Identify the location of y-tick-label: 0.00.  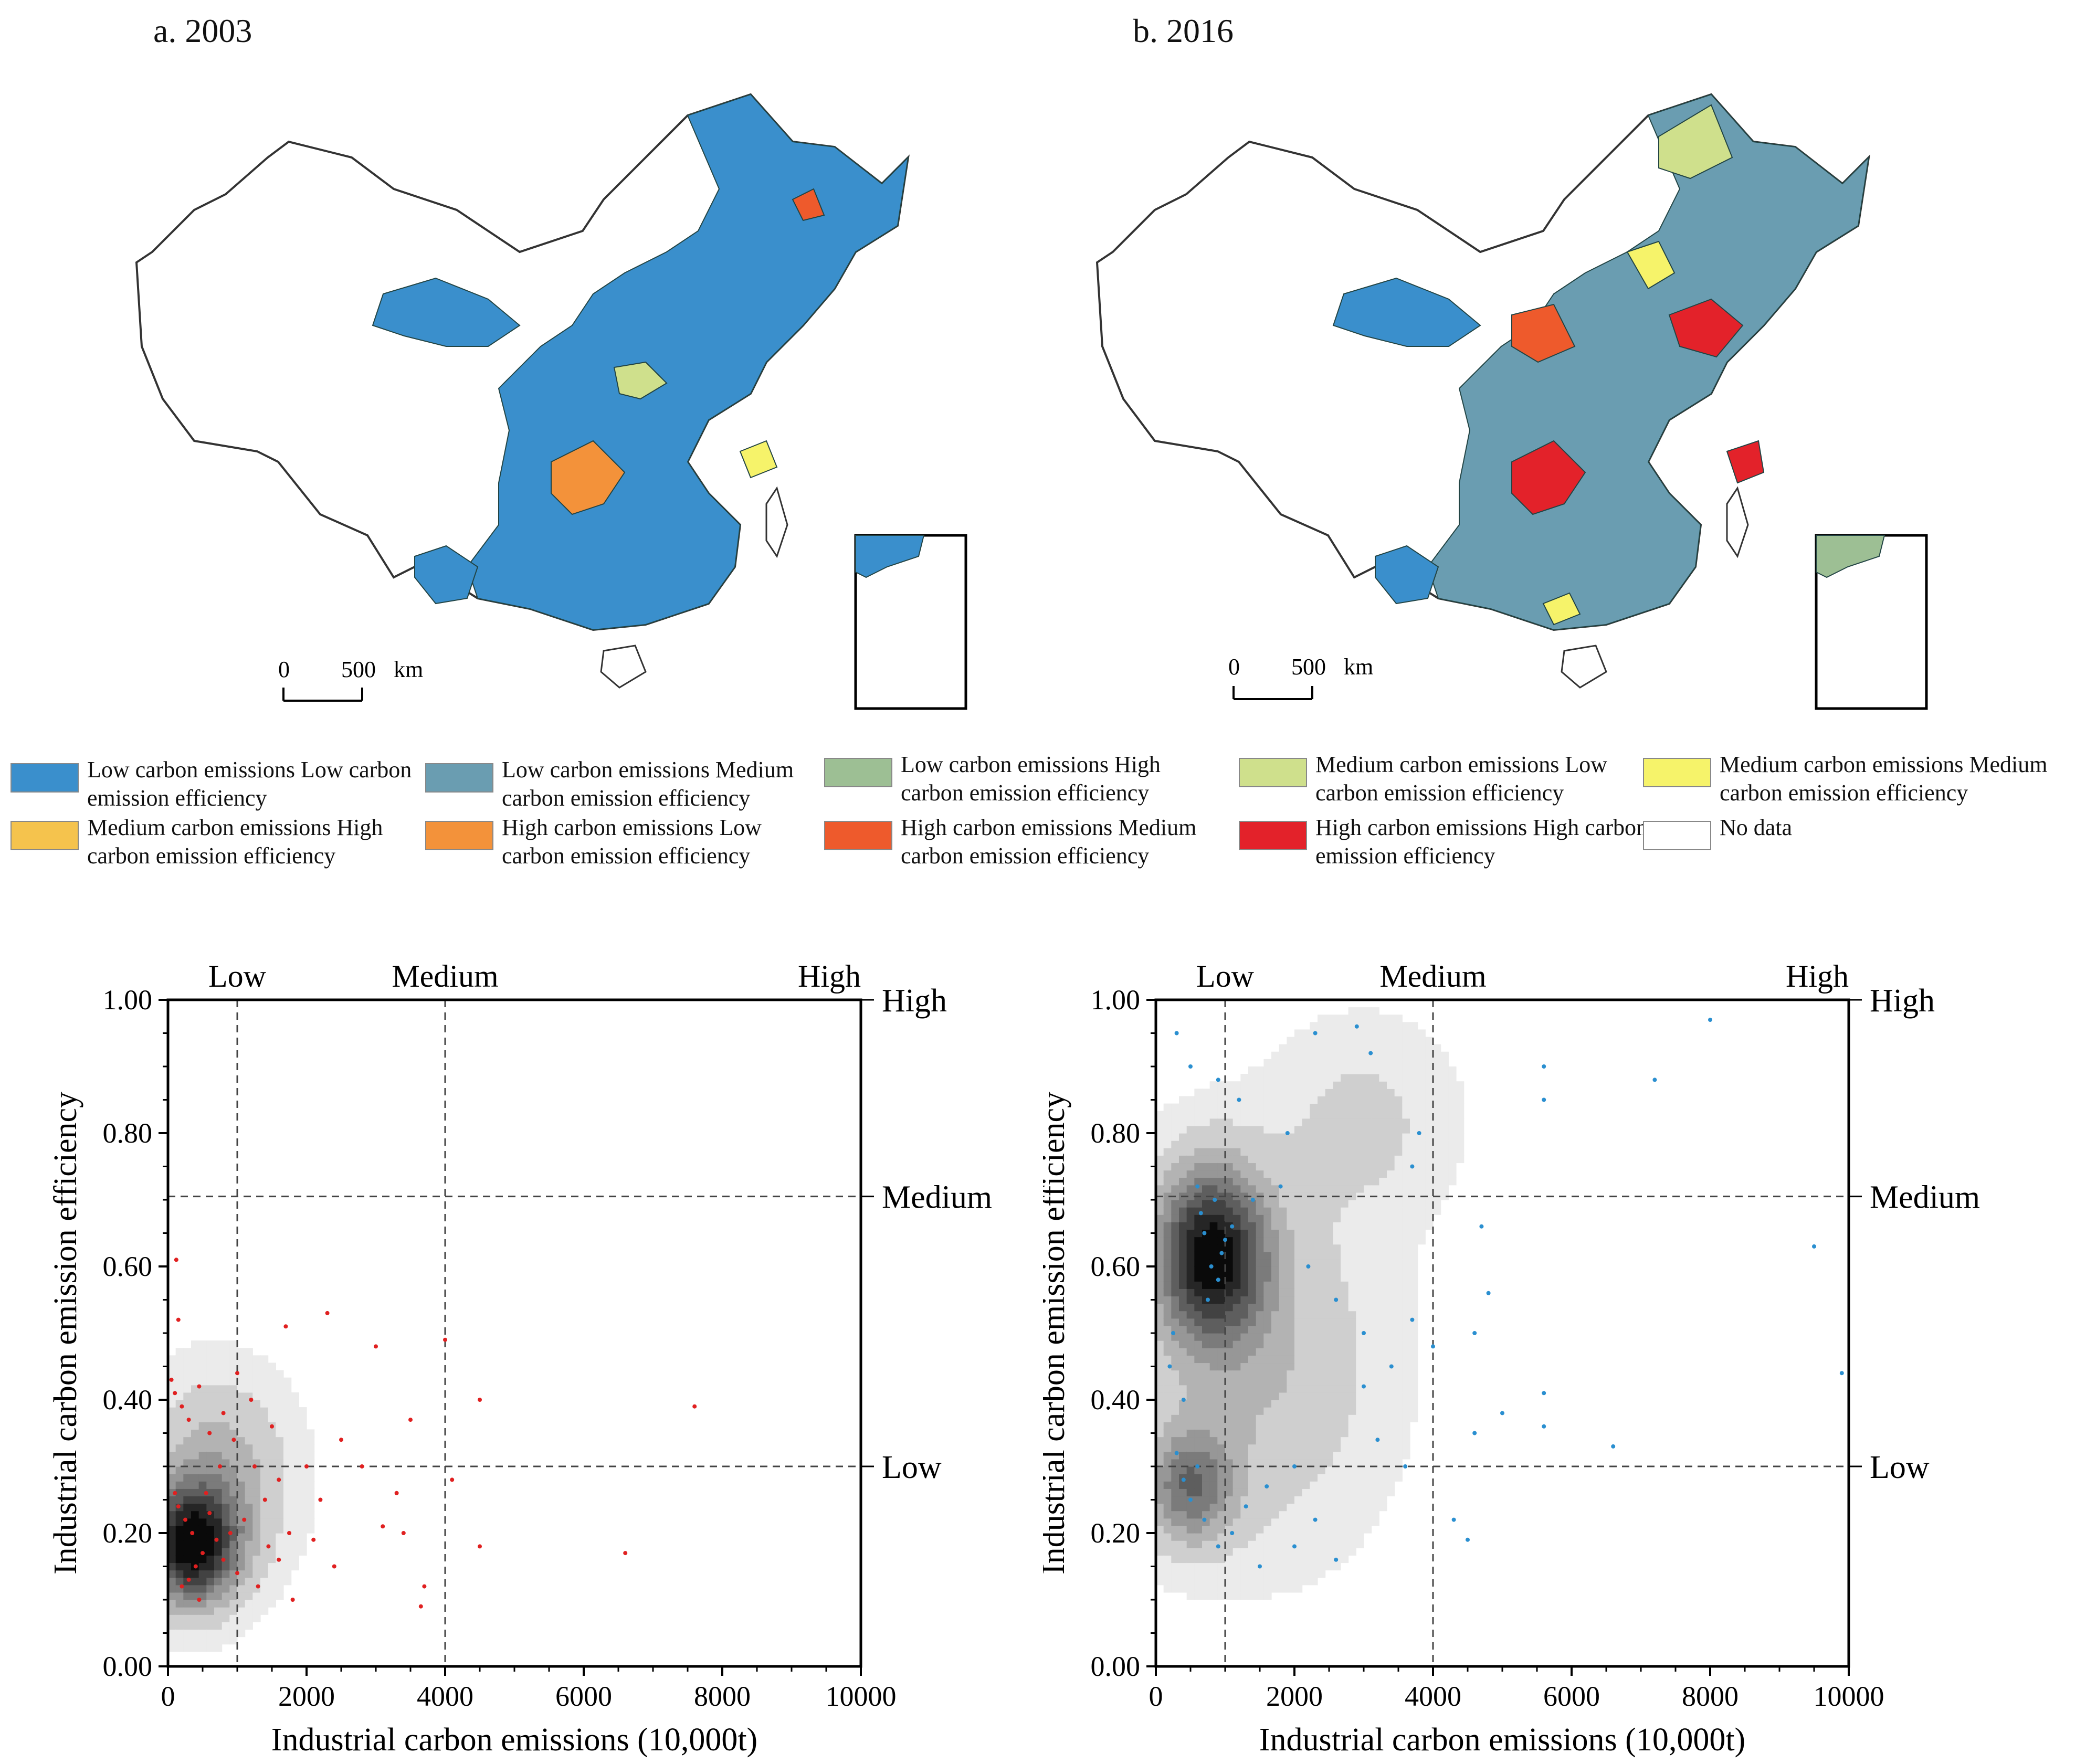
(128, 1666).